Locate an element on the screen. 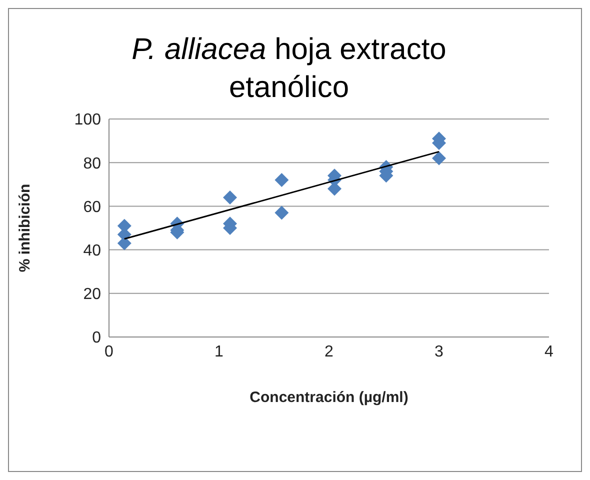  y-tick-label: 80 is located at coordinates (92, 163).